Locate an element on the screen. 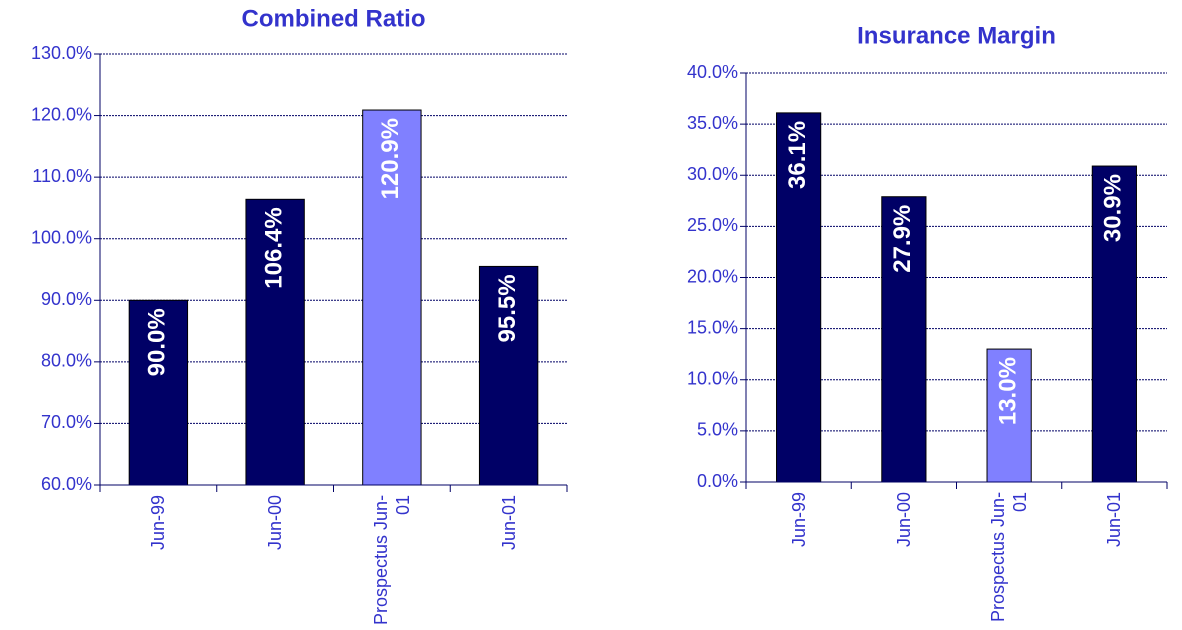 Image resolution: width=1182 pixels, height=630 pixels. y-tick-label: 70.0% is located at coordinates (66, 422).